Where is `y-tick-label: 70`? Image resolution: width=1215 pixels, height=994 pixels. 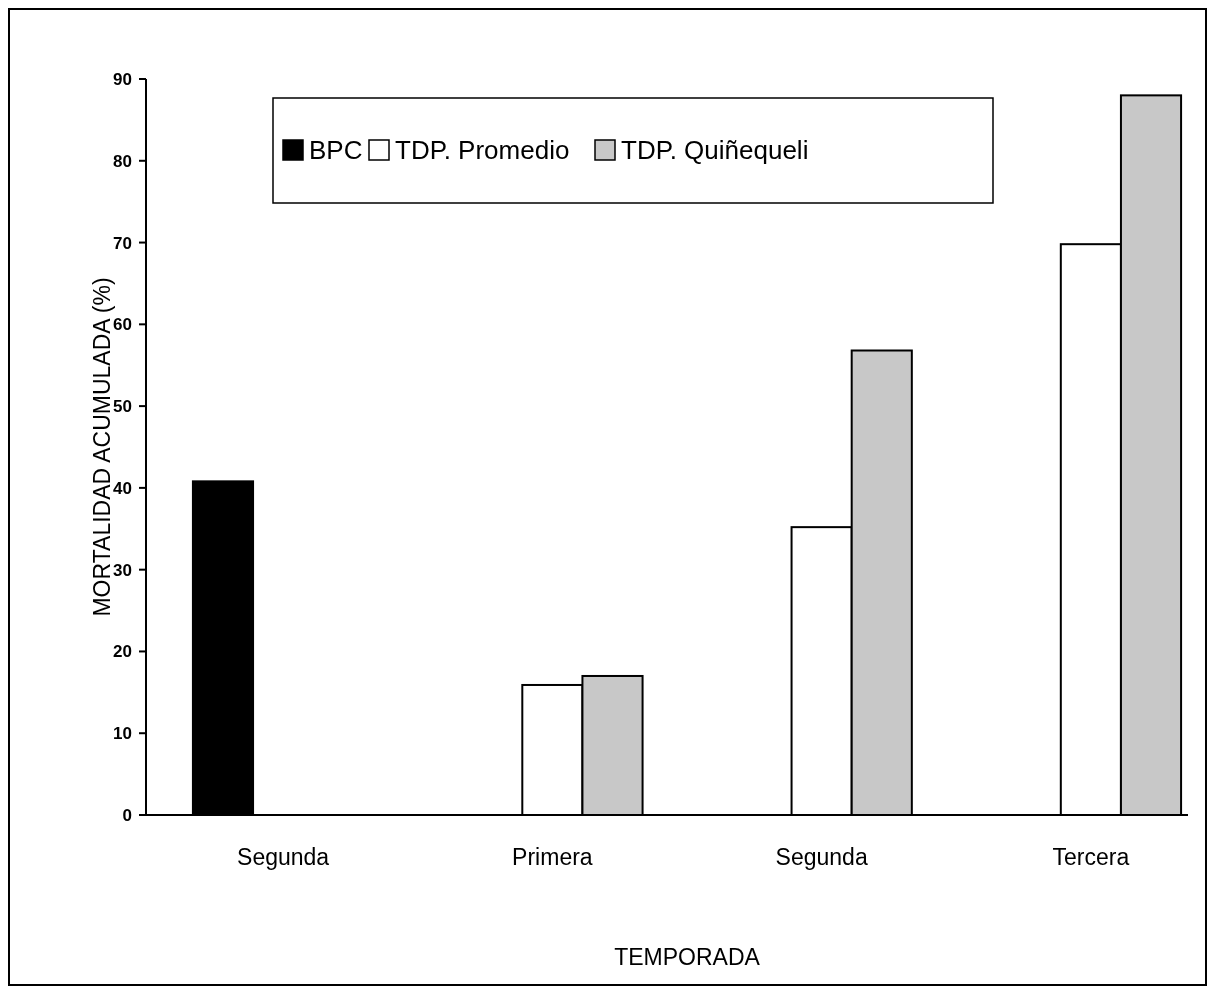 y-tick-label: 70 is located at coordinates (122, 243).